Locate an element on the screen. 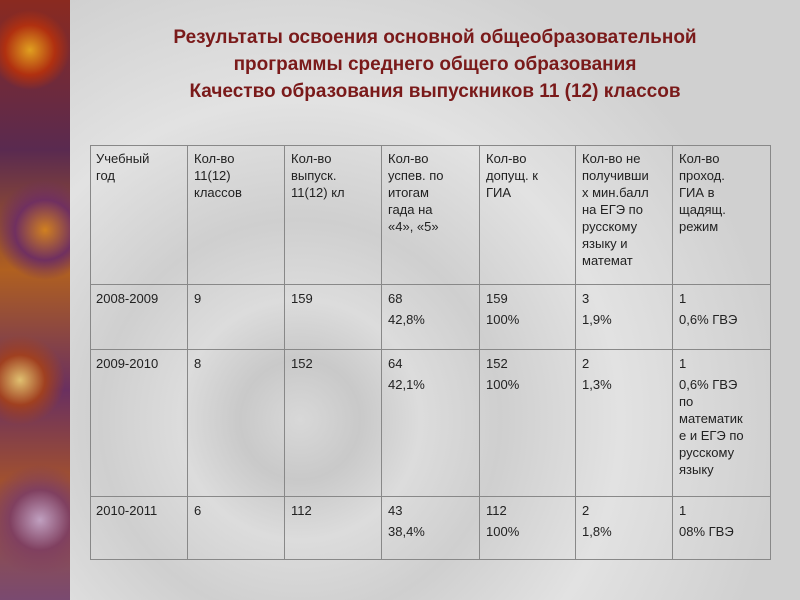  cell-line: е и ЕГЭ по is located at coordinates (711, 435).